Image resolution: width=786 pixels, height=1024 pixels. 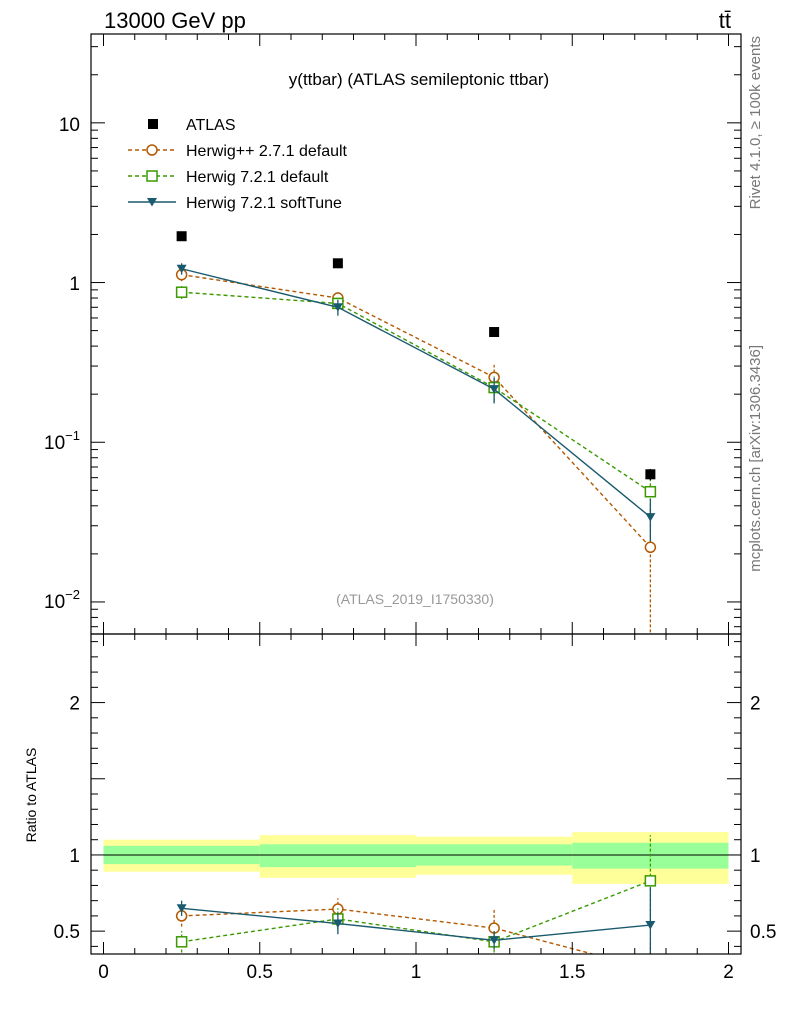 I want to click on xtick-label: 0, so click(x=103, y=972).